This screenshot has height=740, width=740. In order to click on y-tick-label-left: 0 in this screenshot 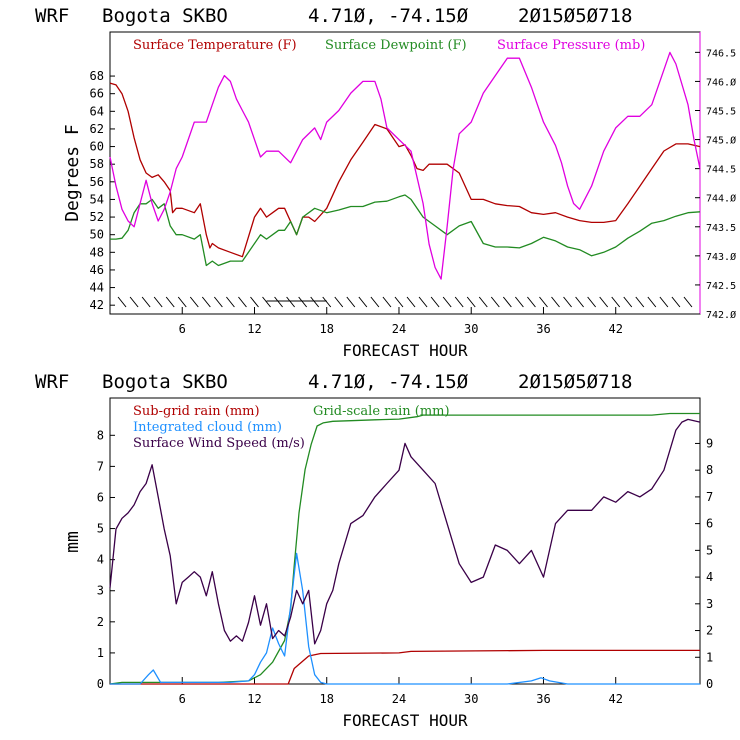, I will do `click(100, 684)`.